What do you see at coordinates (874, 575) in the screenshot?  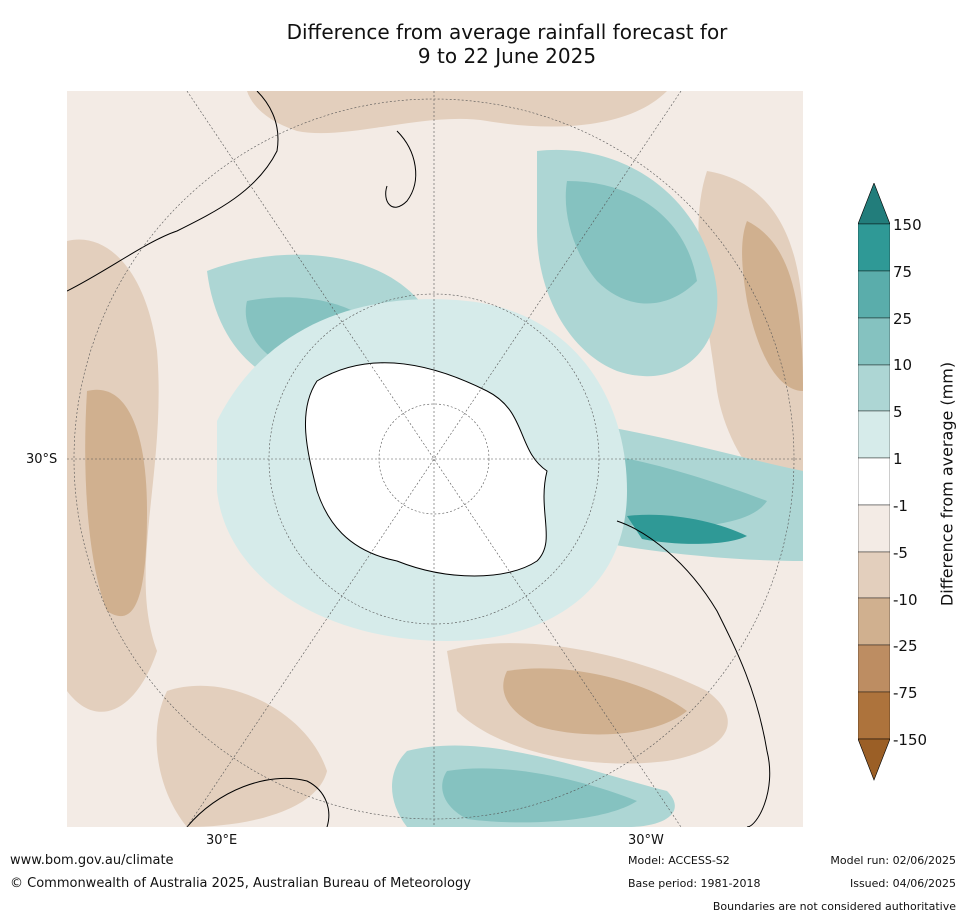 I see `colorbar-band-neg10-neg5` at bounding box center [874, 575].